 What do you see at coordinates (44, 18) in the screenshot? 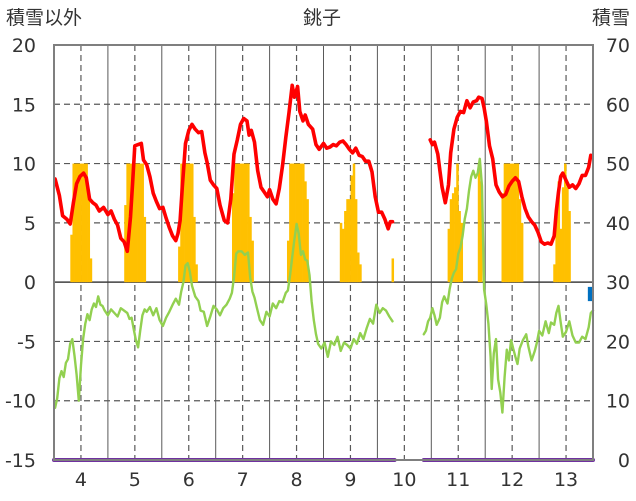
I see `left-axis-label: 積雪以外` at bounding box center [44, 18].